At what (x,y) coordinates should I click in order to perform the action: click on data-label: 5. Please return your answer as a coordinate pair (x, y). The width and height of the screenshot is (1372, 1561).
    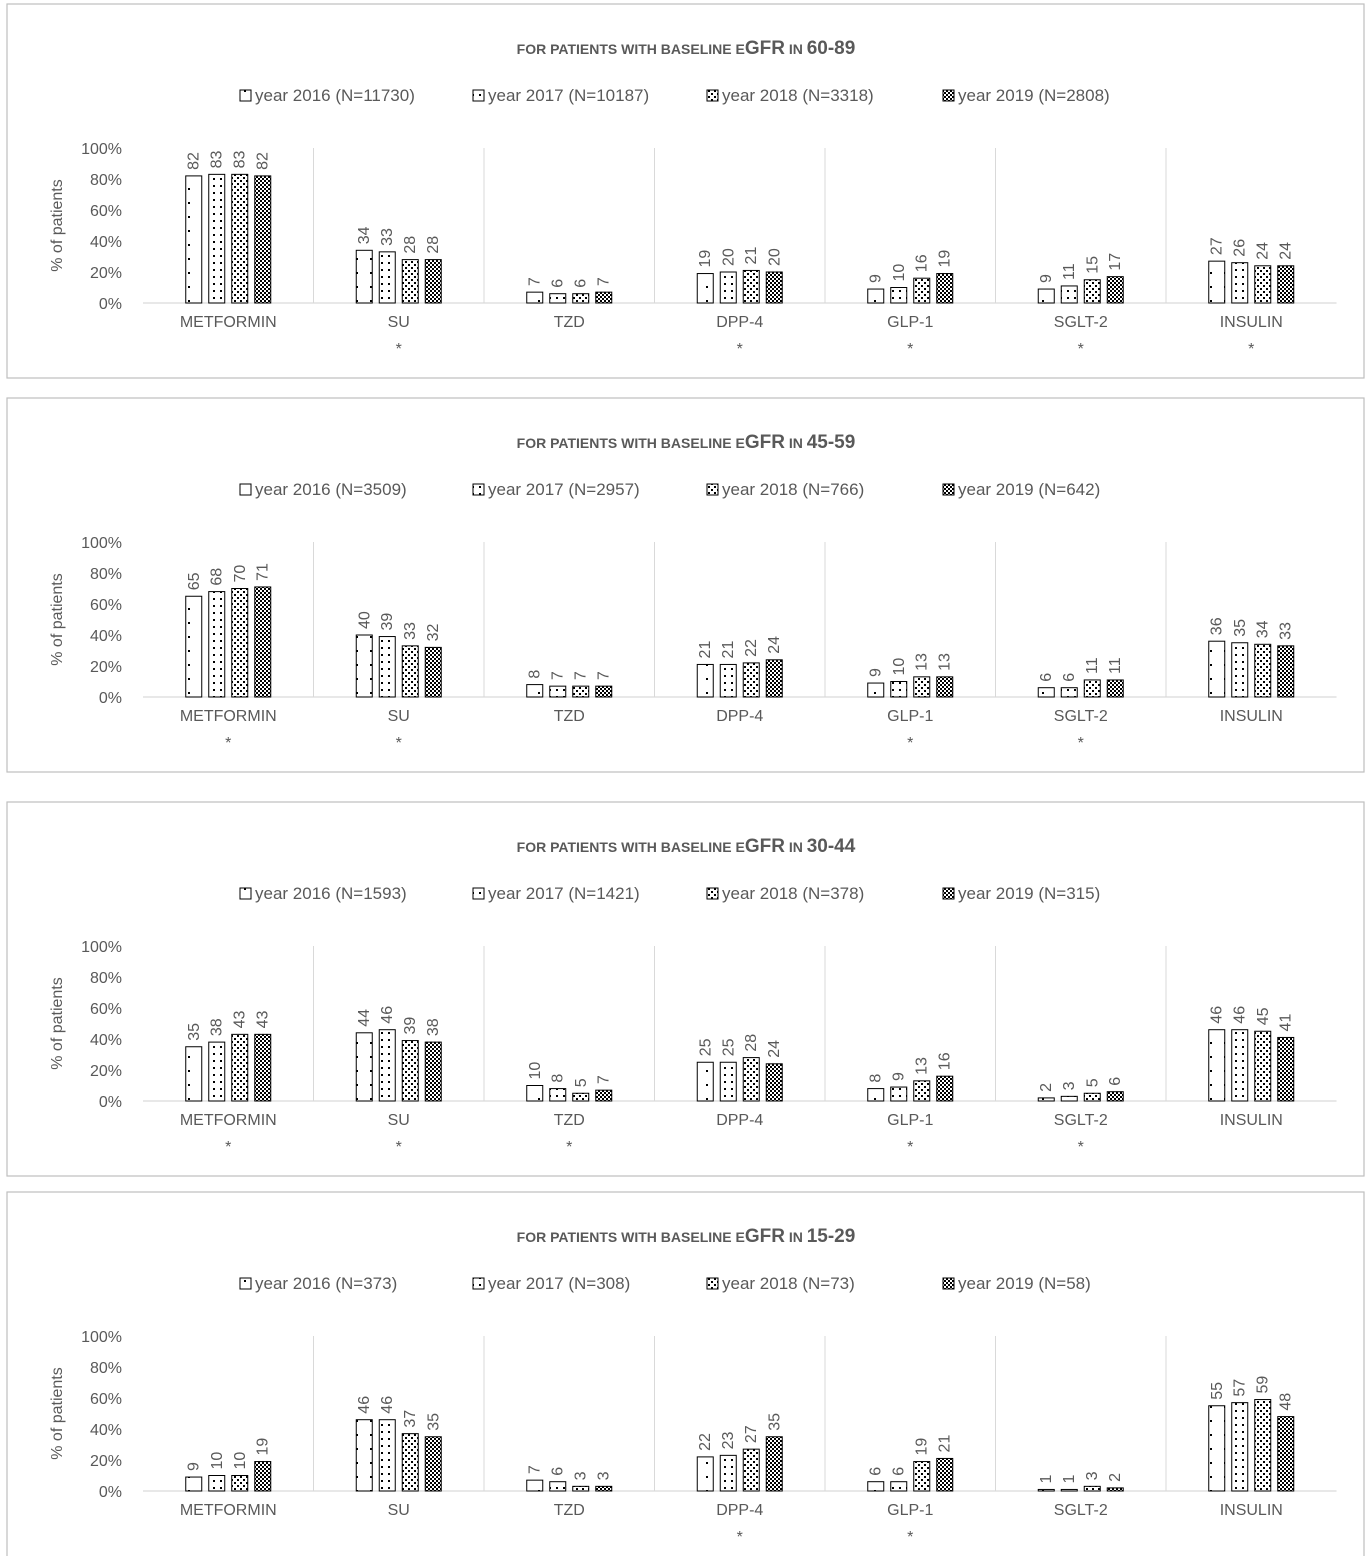
    Looking at the image, I should click on (1092, 1082).